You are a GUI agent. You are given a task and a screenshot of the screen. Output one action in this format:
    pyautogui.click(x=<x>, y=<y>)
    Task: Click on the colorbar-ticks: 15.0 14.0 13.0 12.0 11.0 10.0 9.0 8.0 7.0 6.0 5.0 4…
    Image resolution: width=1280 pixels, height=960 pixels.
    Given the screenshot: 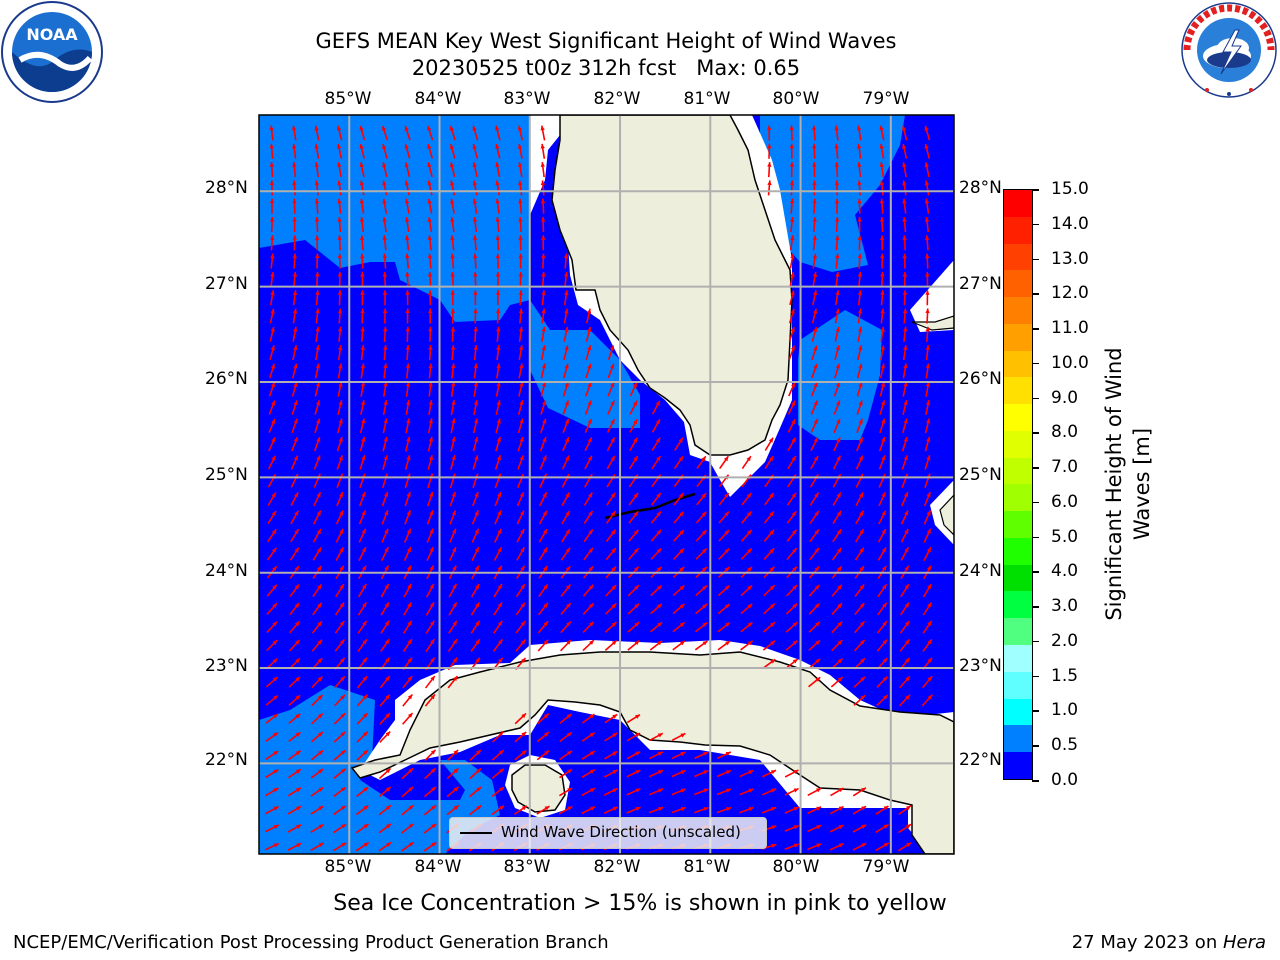 What is the action you would take?
    pyautogui.click(x=1072, y=484)
    